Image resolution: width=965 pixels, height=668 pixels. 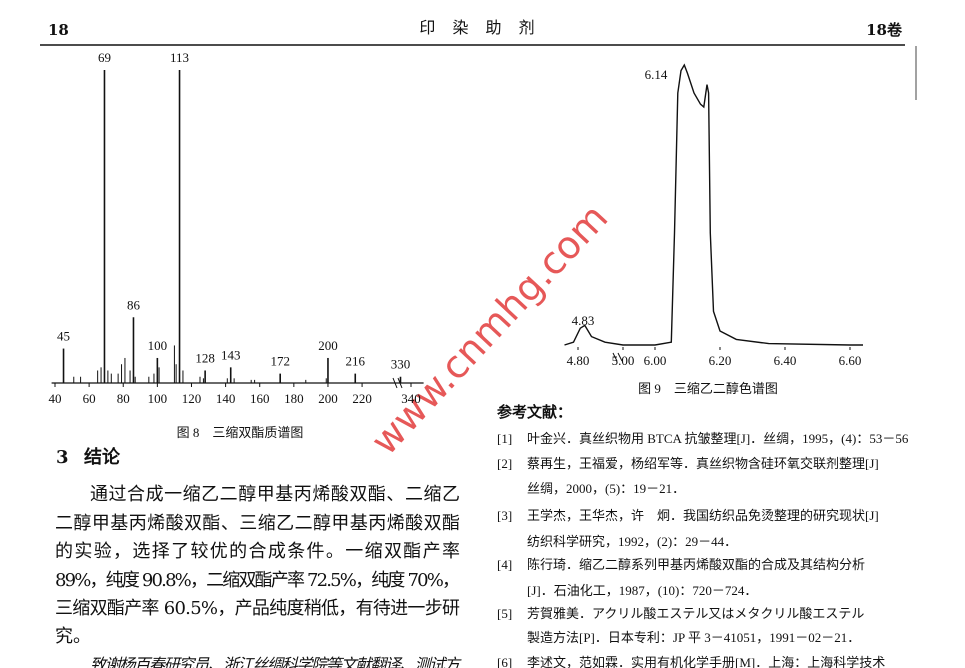 I want to click on reference-number: [4], so click(x=504, y=564).